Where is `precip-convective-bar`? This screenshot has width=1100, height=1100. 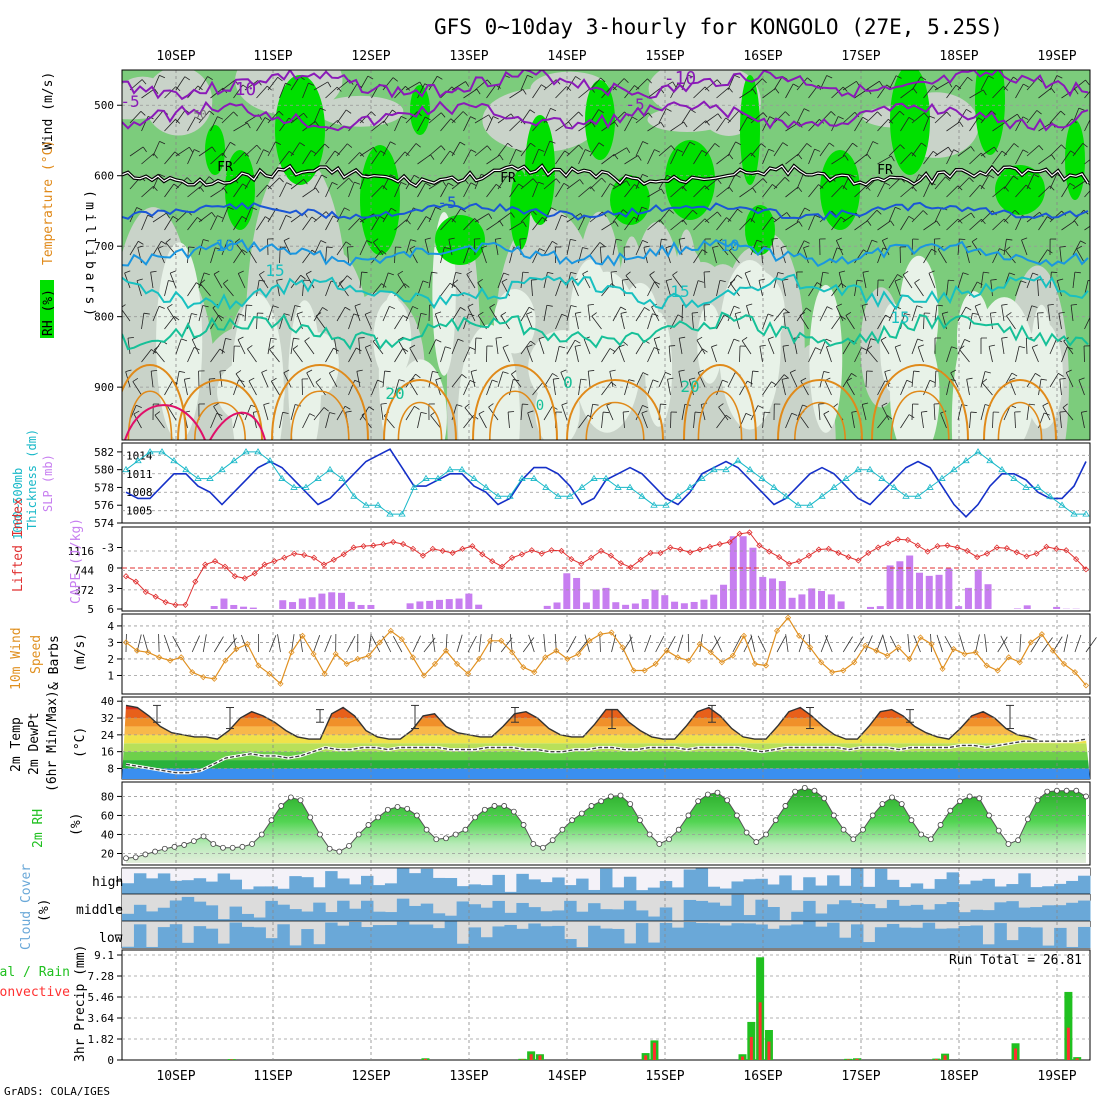
precip-convective-bar is located at coordinates (743, 1058).